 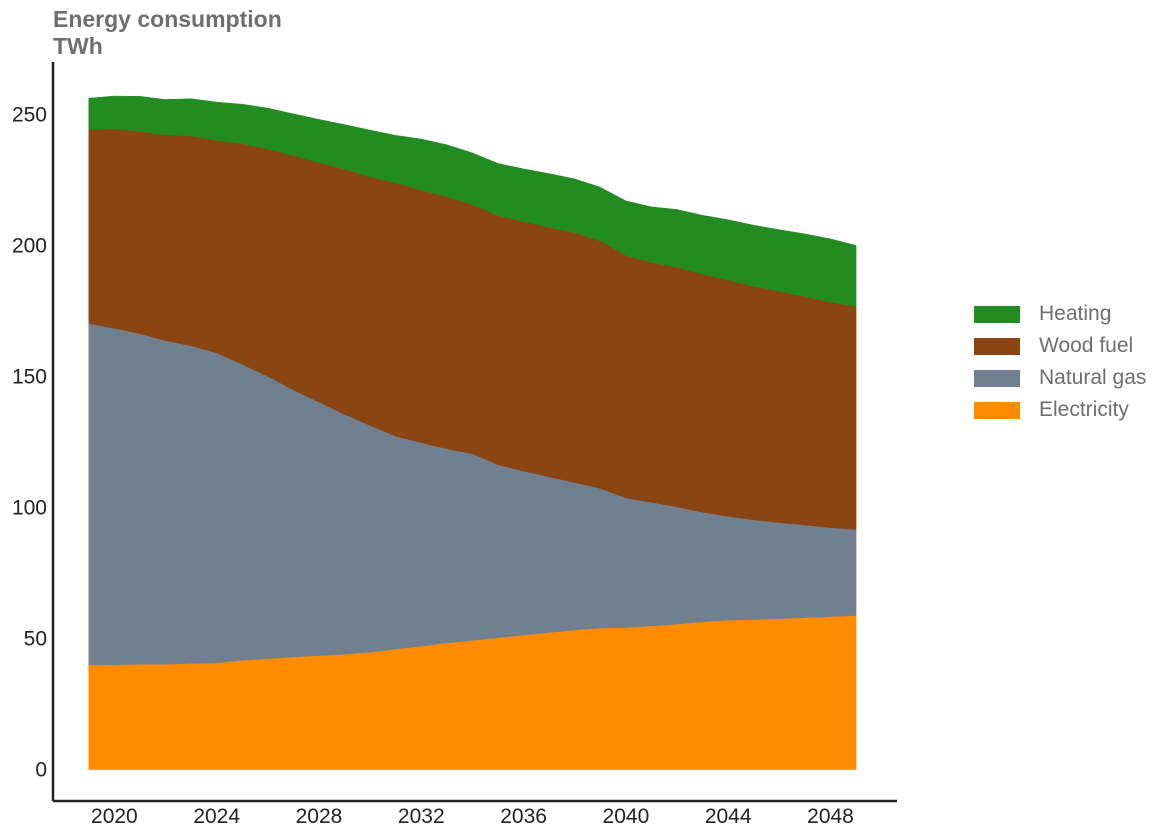 I want to click on legend: Heating Wood fuel Natural gas Electricity, so click(x=1060, y=362).